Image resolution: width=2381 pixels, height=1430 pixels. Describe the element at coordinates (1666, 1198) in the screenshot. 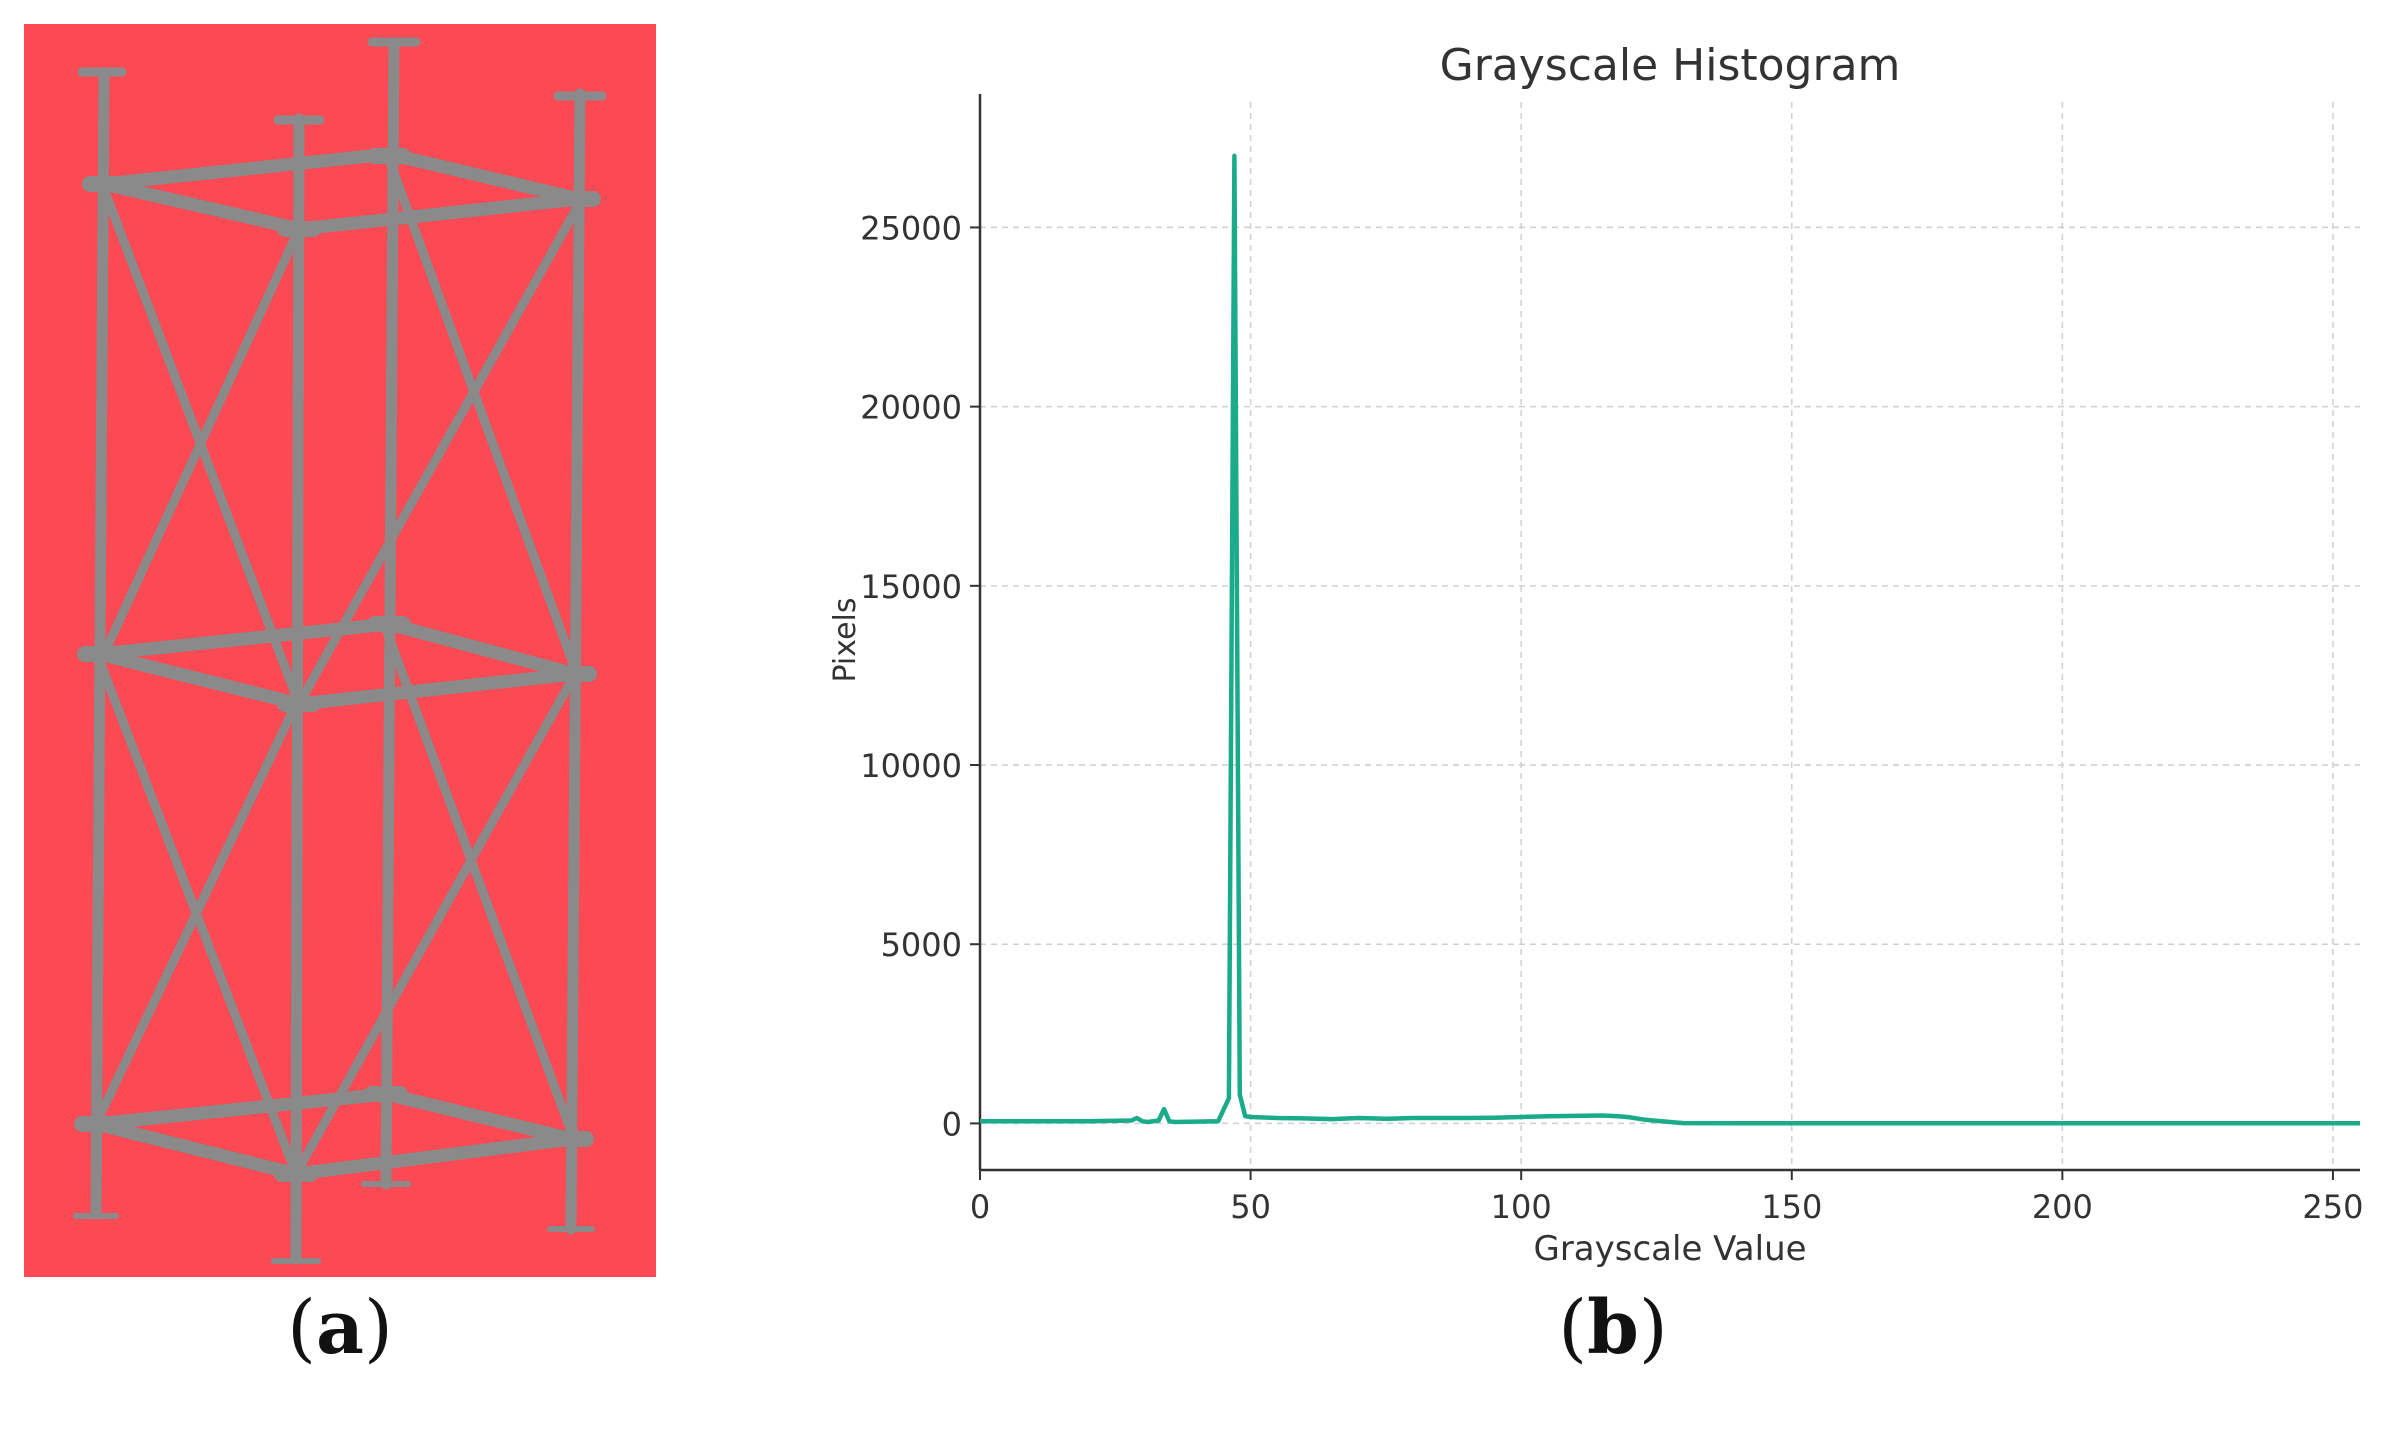

I see `x-axis-ticks: 0 50 100 150 200 250` at that location.